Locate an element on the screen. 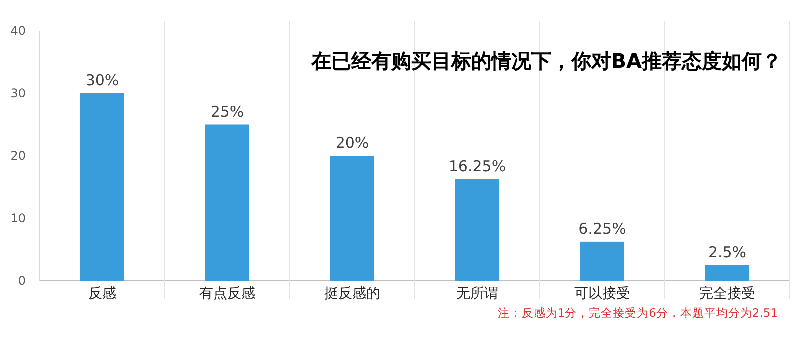  x-tick-label: 无所谓 is located at coordinates (477, 294).